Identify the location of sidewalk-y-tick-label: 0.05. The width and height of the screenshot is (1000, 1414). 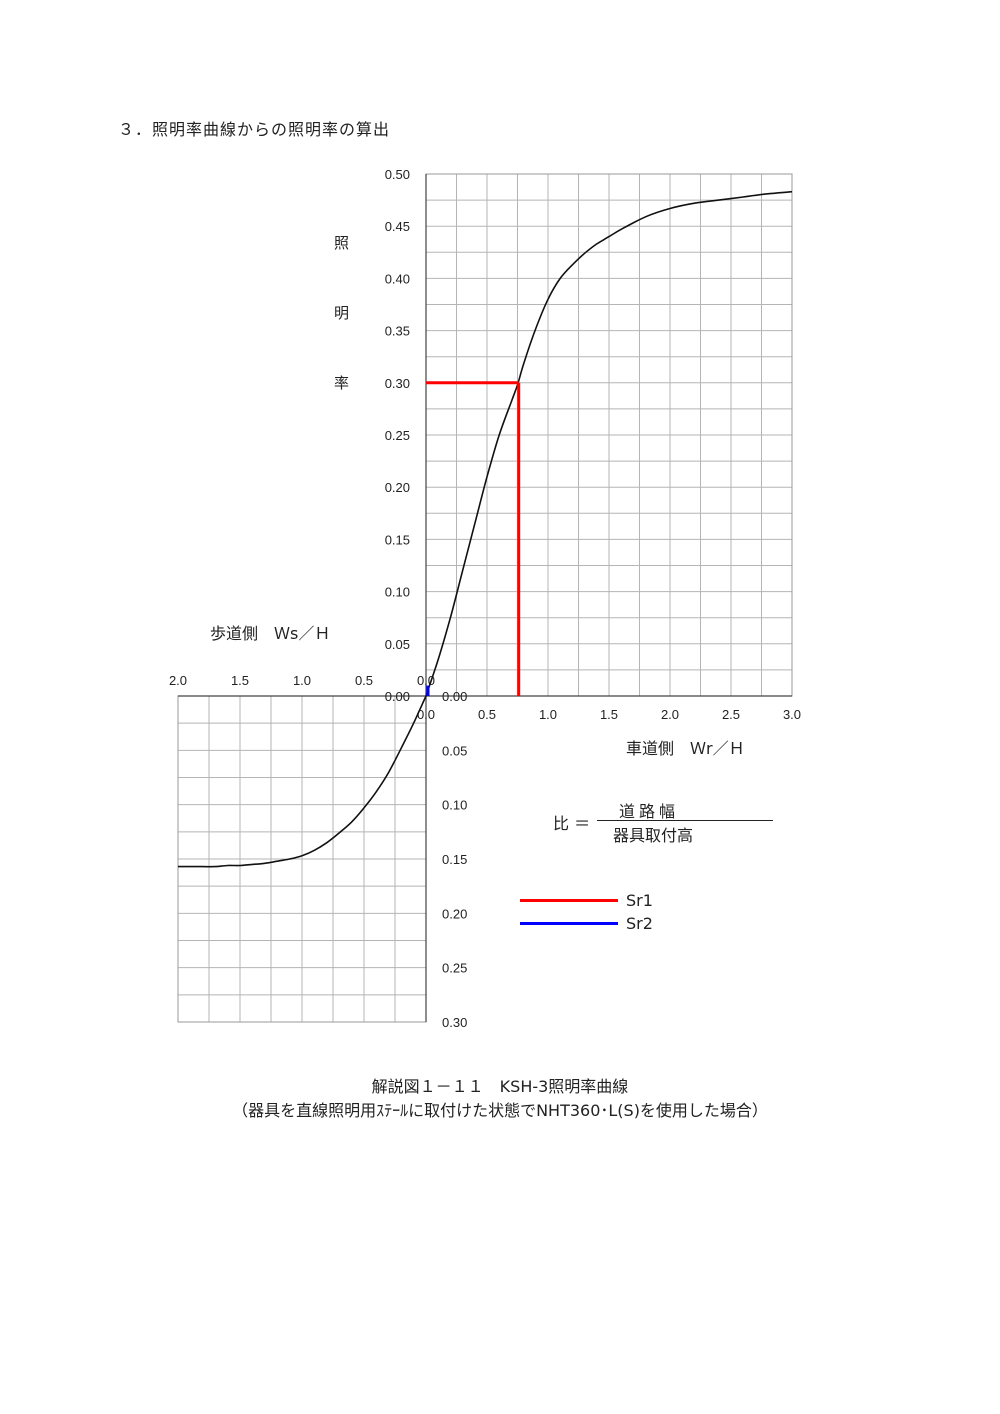
(454, 750).